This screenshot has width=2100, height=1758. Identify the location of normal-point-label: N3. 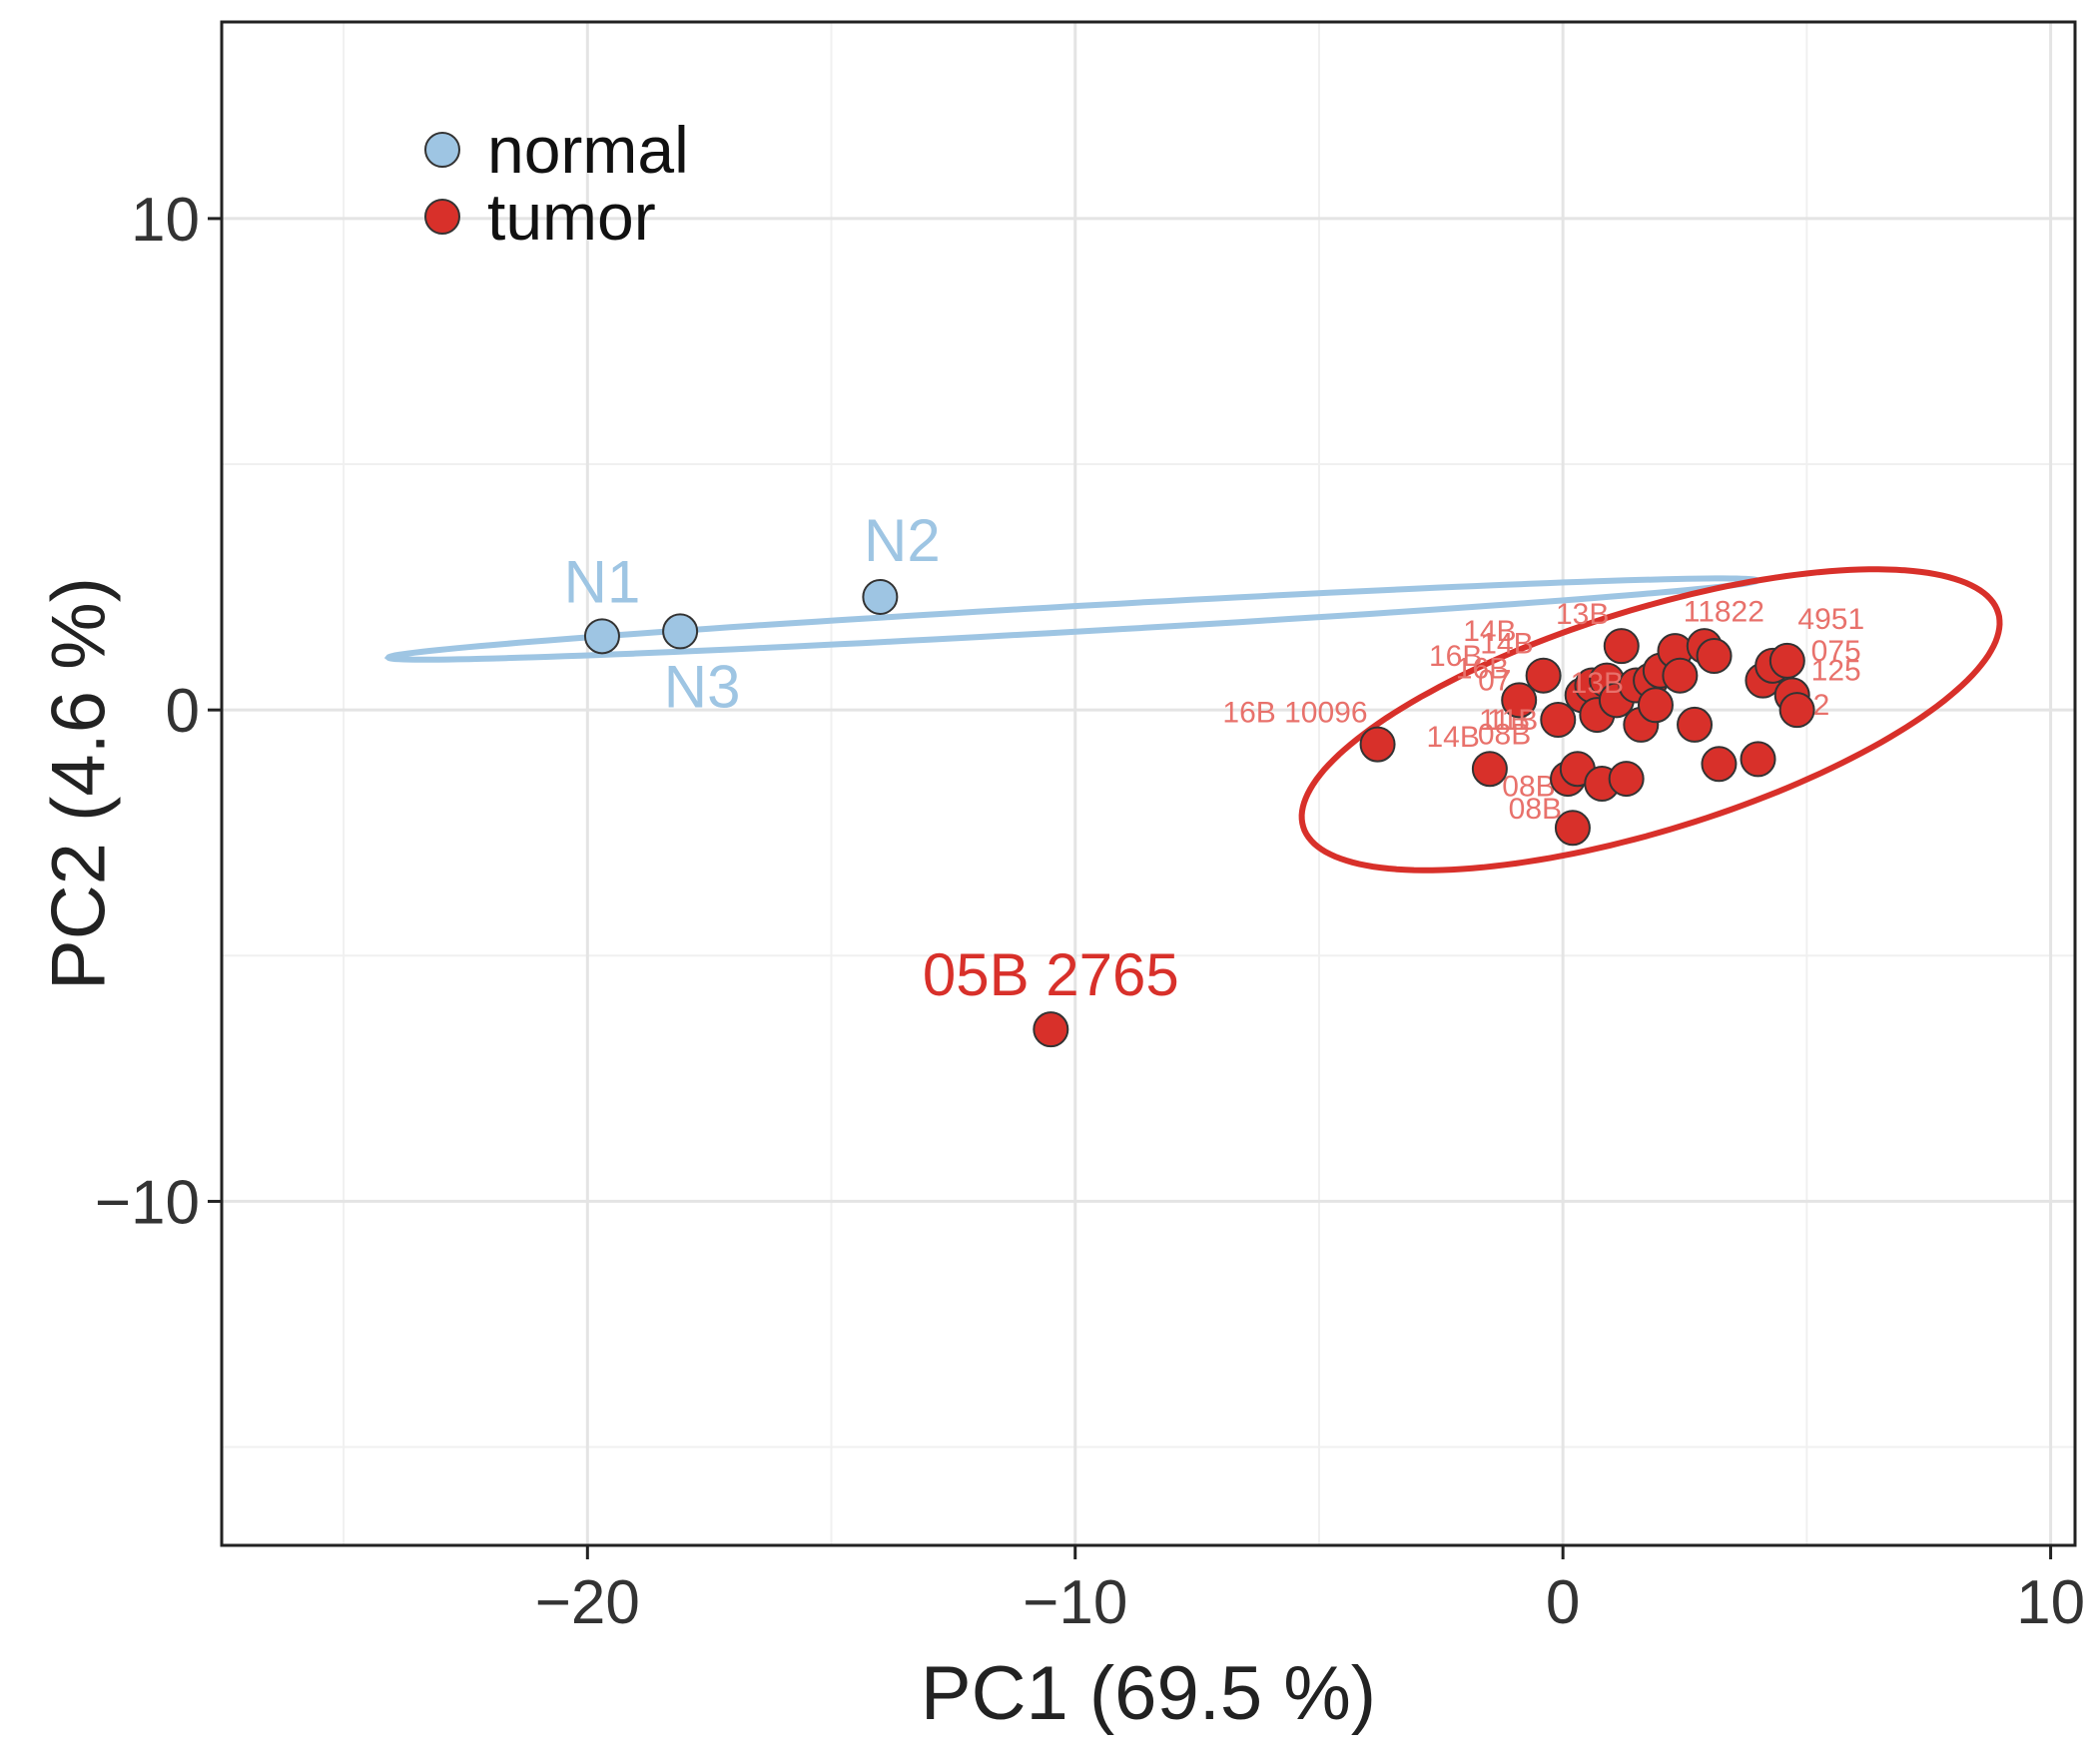
(702, 686).